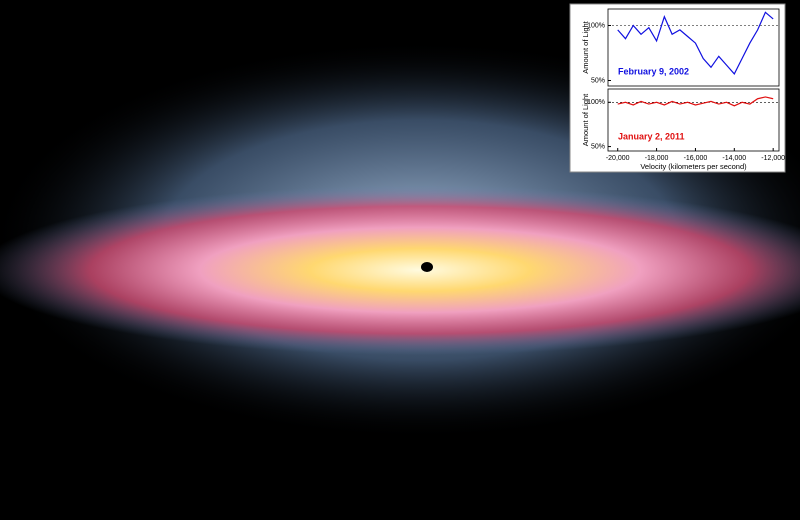 The width and height of the screenshot is (800, 520). Describe the element at coordinates (696, 158) in the screenshot. I see `x-tick-label: -16,000` at that location.